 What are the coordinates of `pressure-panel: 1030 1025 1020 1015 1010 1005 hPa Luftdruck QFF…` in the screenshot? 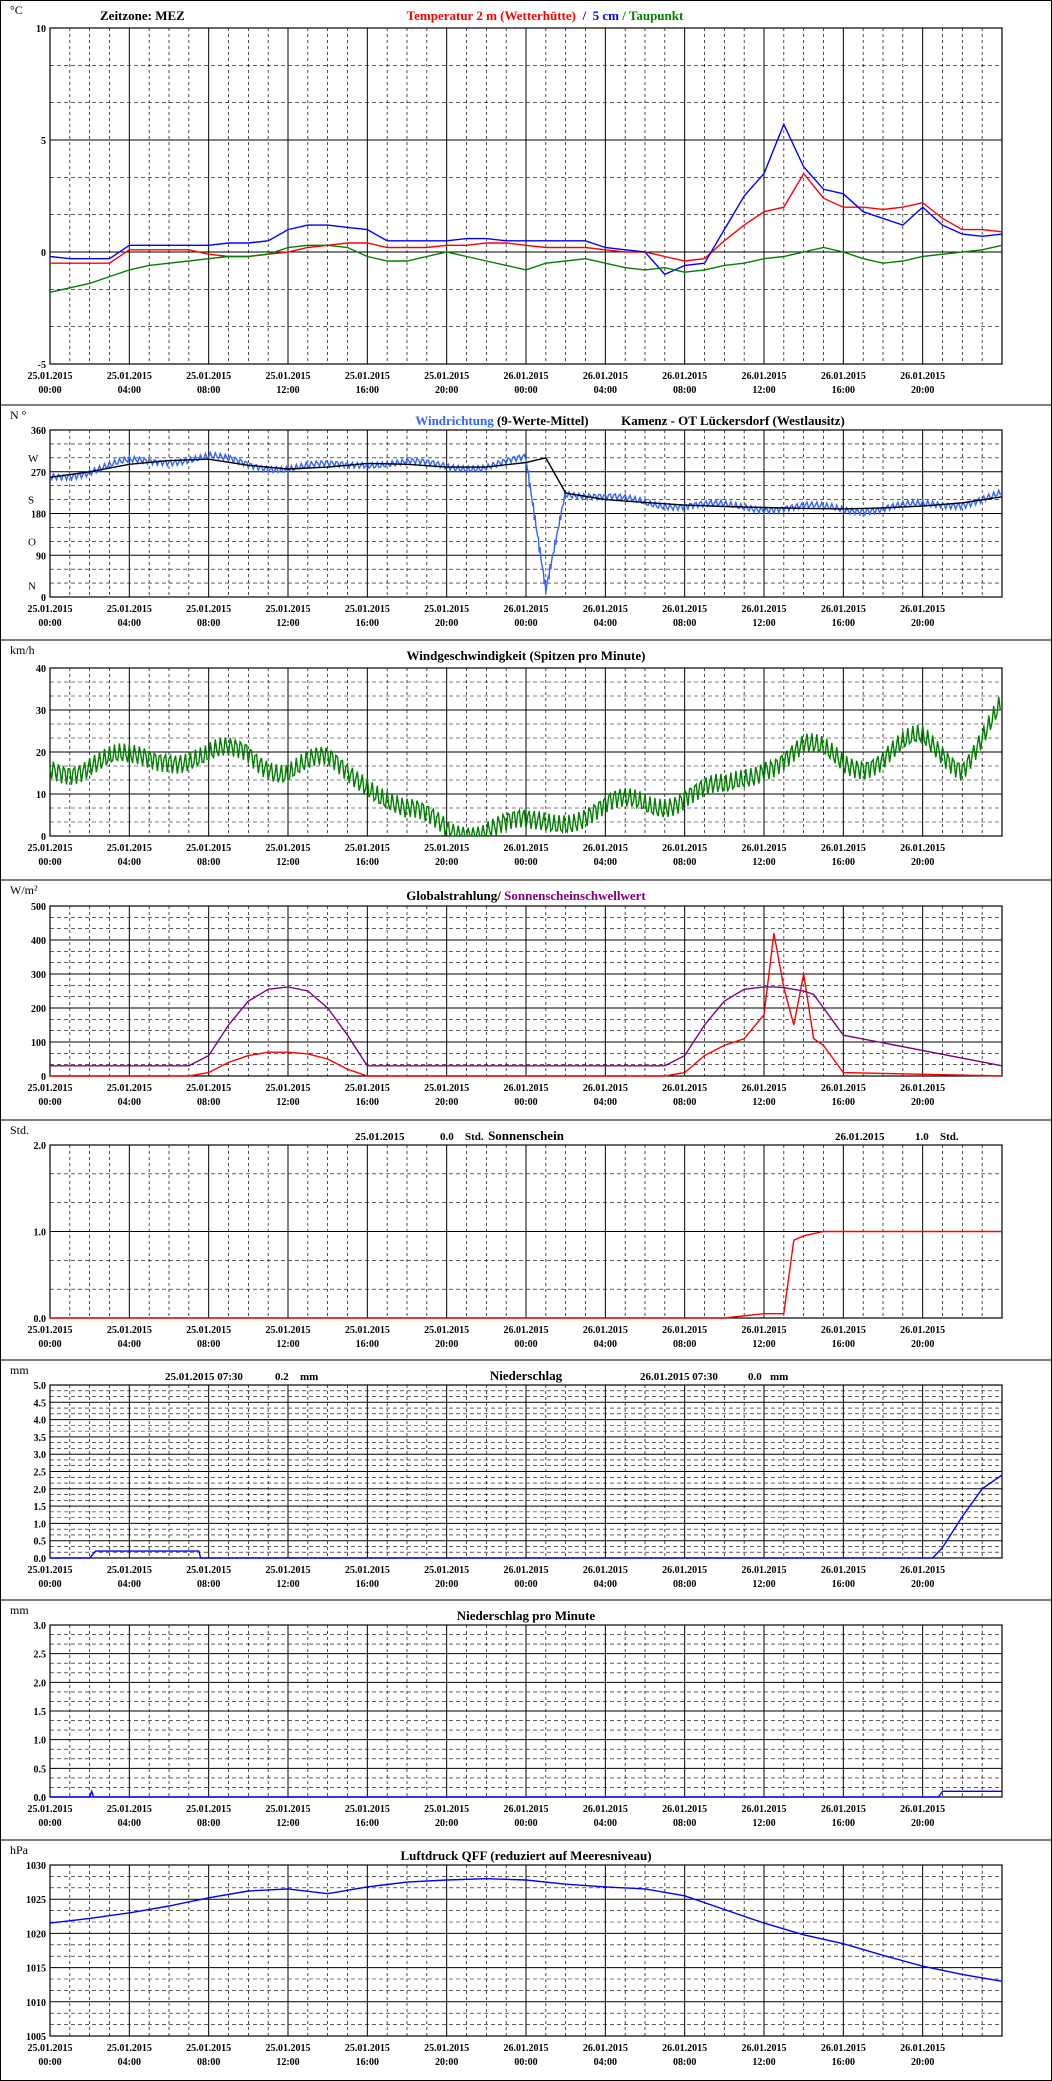 It's located at (526, 1953).